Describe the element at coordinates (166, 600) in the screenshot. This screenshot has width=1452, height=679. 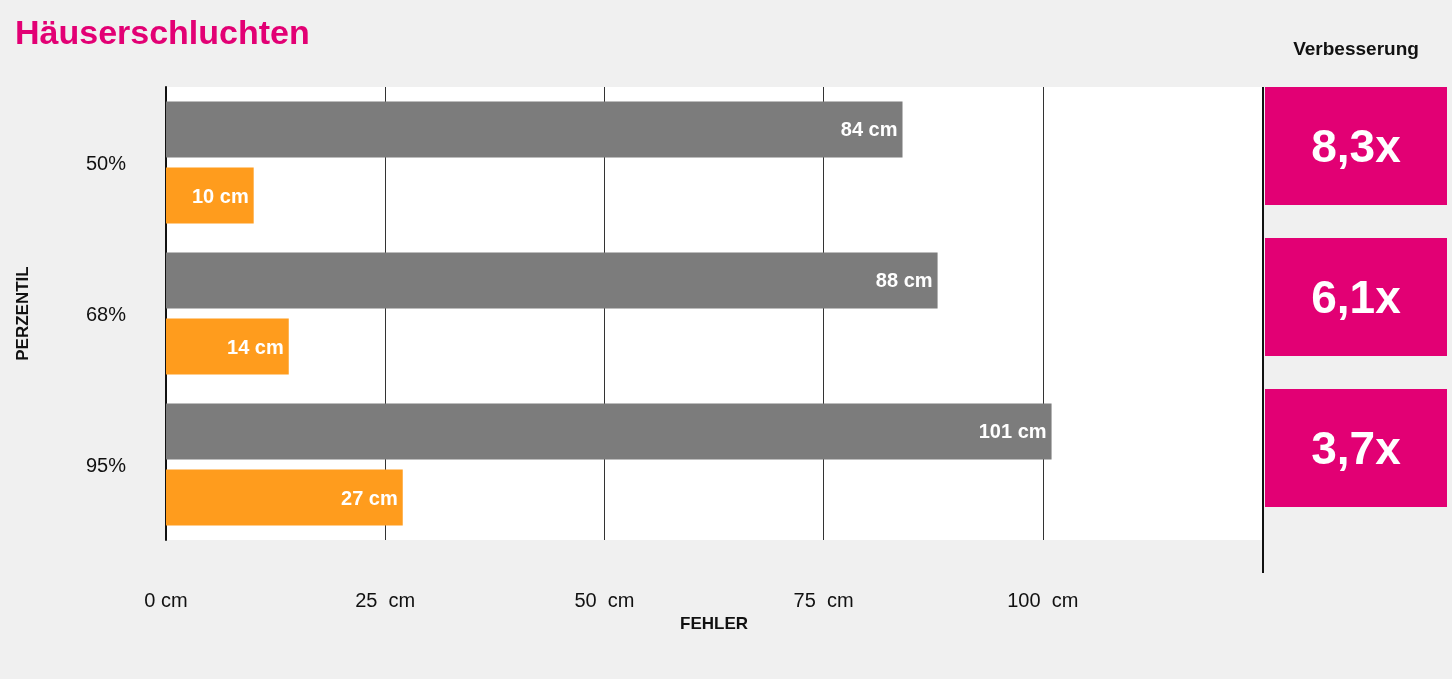
I see `x-tick-label: 0 cm` at that location.